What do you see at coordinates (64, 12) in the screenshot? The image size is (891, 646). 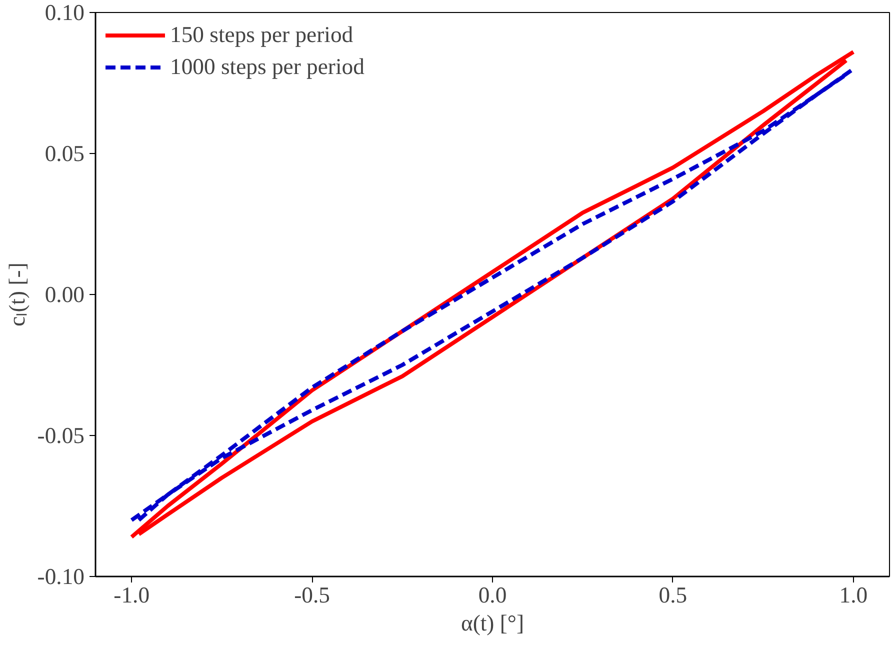 I see `y-tick-label: 0.10` at bounding box center [64, 12].